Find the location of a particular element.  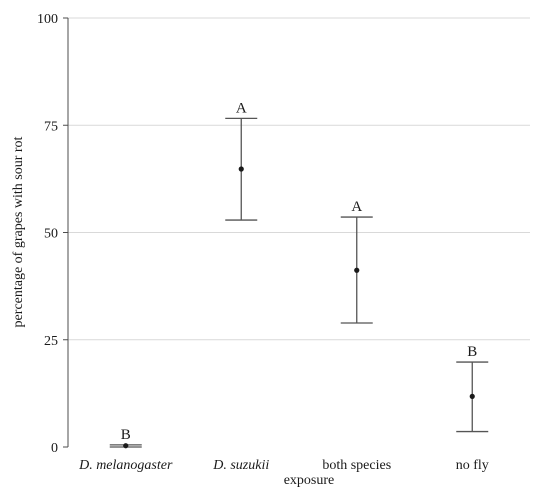

x-tick-label: both species is located at coordinates (356, 465).